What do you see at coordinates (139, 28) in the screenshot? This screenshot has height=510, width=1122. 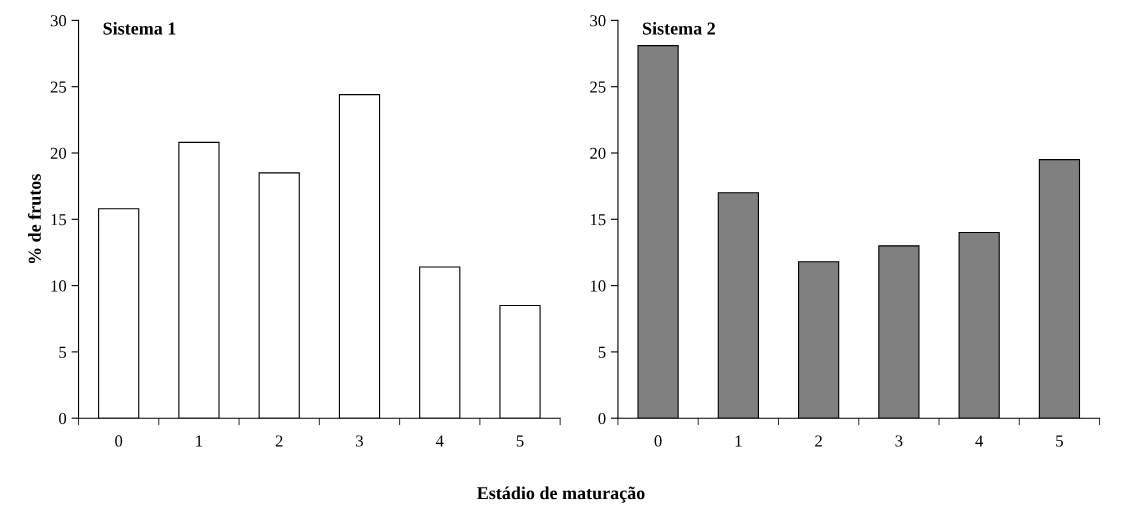 I see `chart-title: Sistema 1` at bounding box center [139, 28].